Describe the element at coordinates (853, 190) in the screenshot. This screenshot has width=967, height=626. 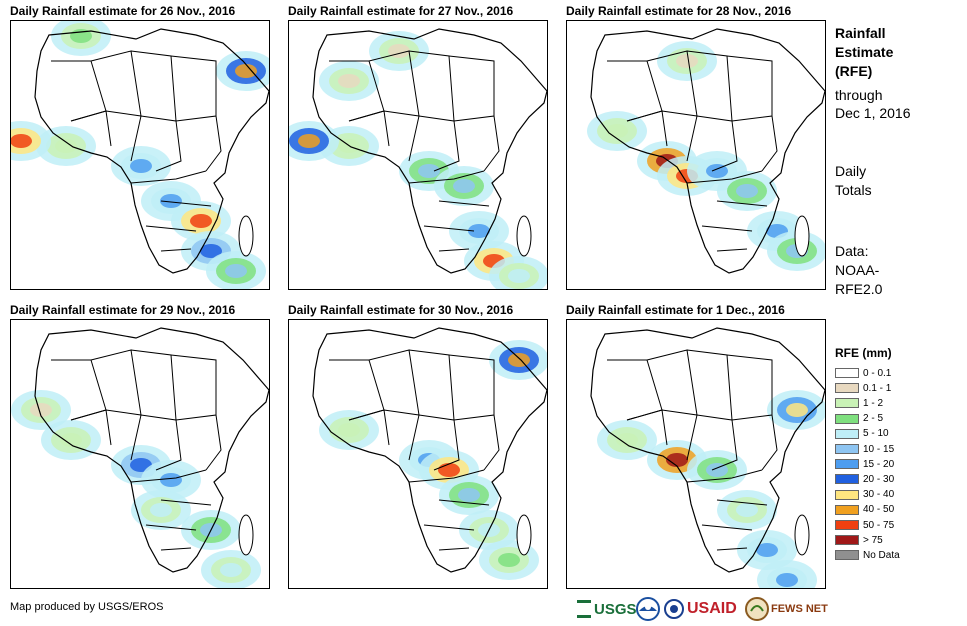
I see `side-totals: Totals` at that location.